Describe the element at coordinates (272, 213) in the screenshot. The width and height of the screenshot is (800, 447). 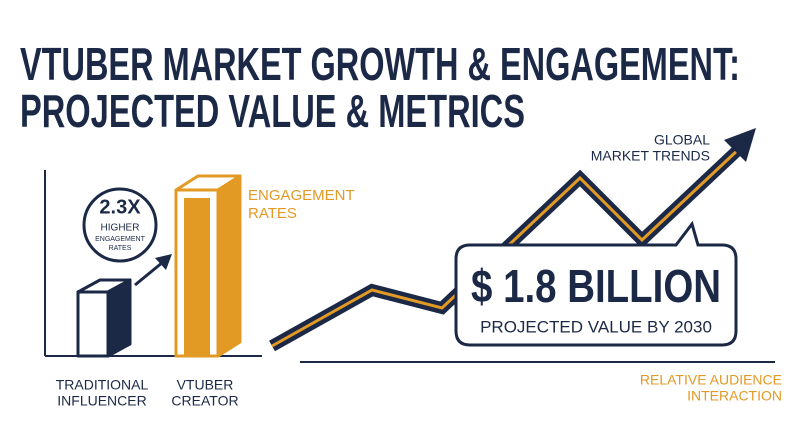
I see `metric-label: RATES` at that location.